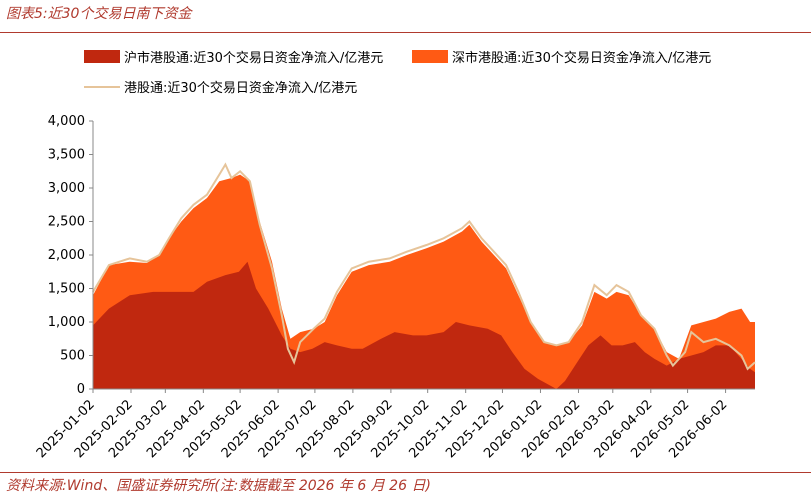  Describe the element at coordinates (66, 322) in the screenshot. I see `y-tick-label: 1,000` at that location.